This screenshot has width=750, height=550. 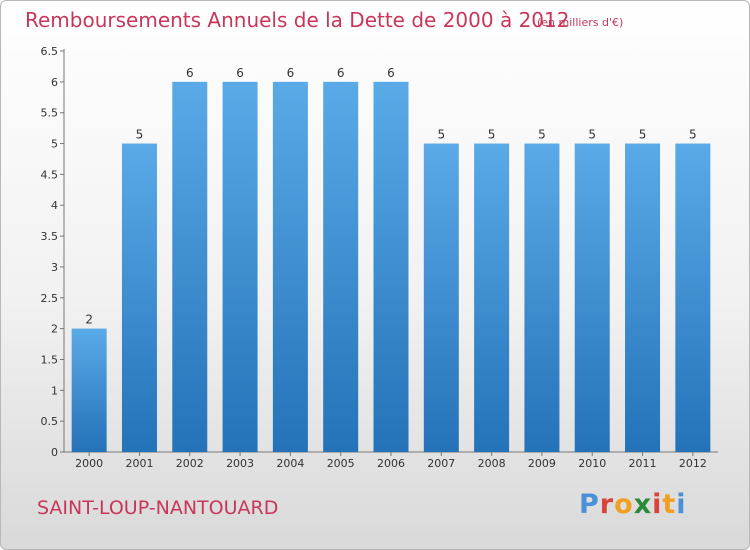 What do you see at coordinates (441, 463) in the screenshot?
I see `x-tick-label: 2007` at bounding box center [441, 463].